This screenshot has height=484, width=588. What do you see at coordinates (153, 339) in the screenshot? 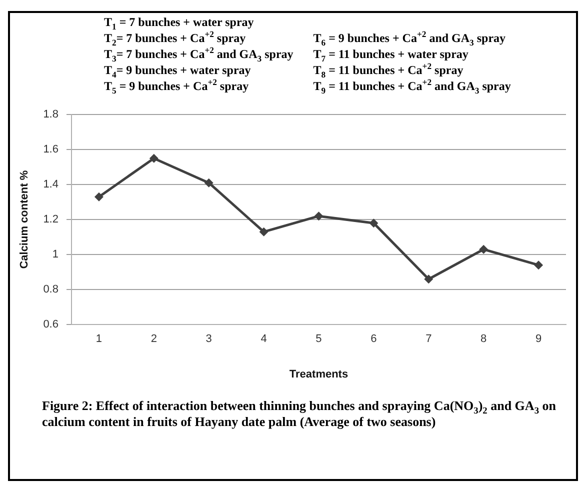
I see `x-tick-label: 2` at bounding box center [153, 339].